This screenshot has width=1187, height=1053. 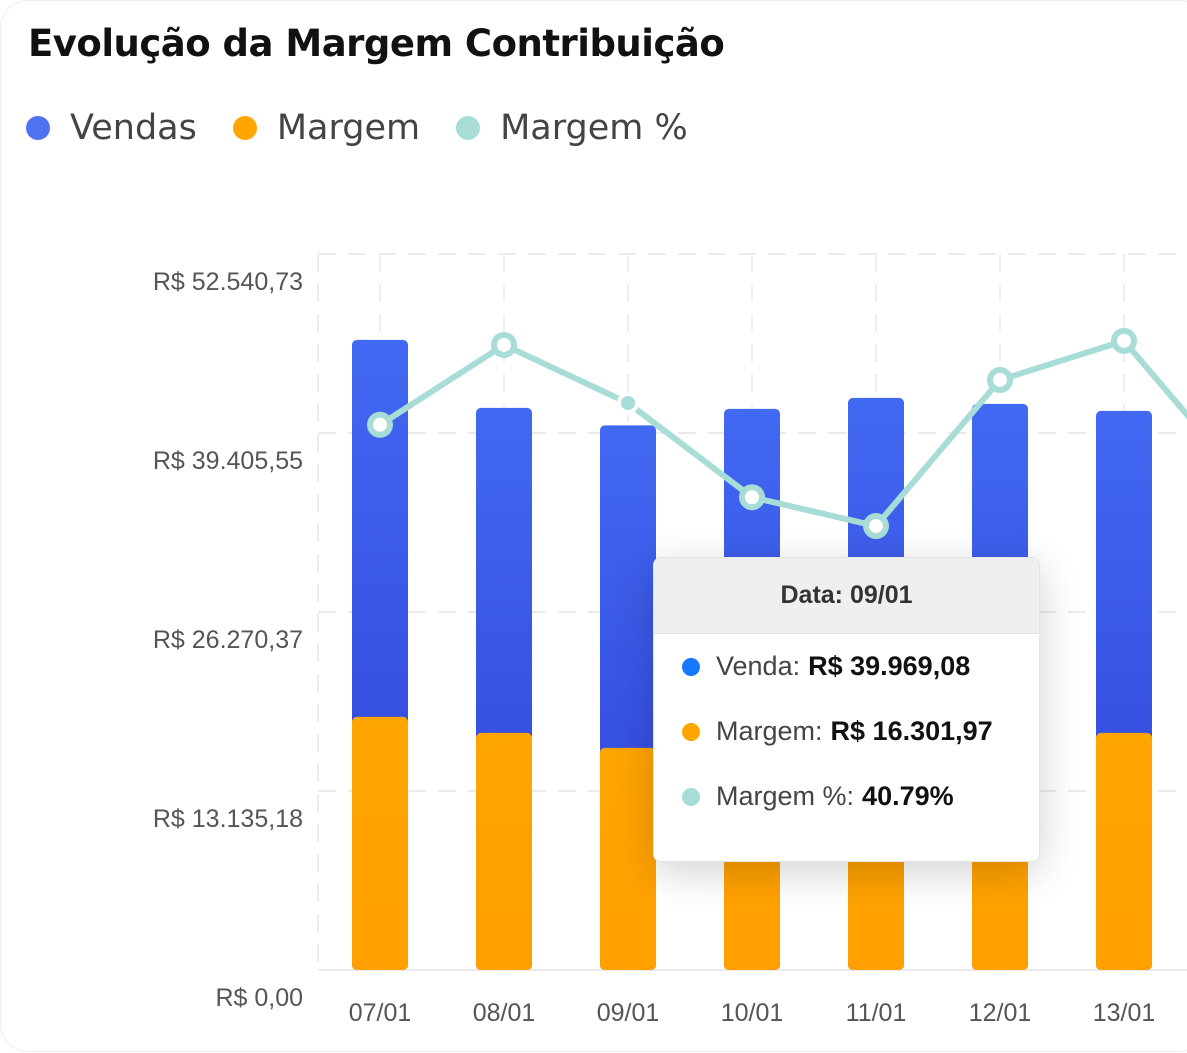 I want to click on legend-label: Margem, so click(x=348, y=128).